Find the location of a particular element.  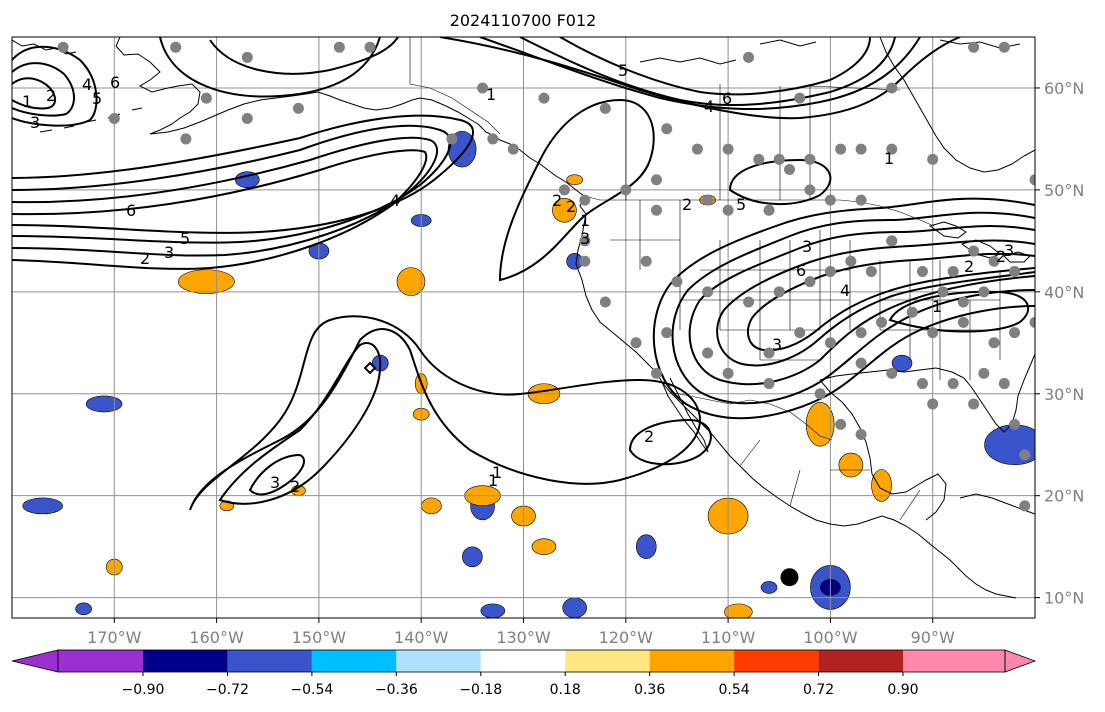

colorbar-label: 0.36 is located at coordinates (649, 690).